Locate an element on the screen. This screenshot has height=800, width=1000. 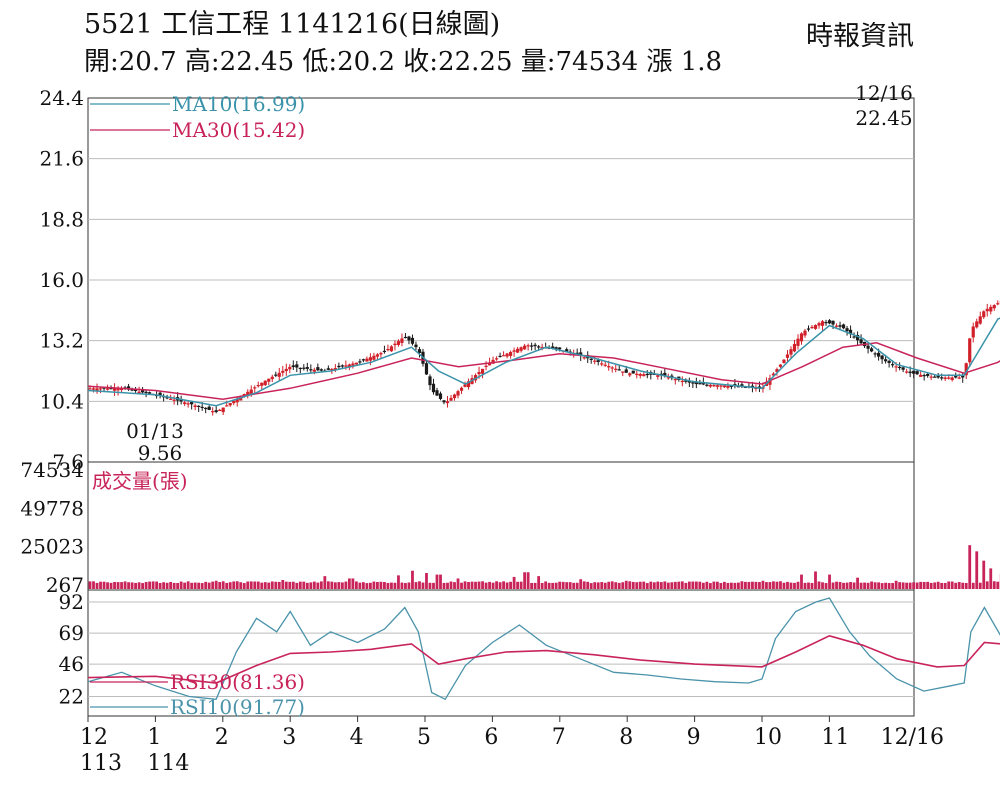
low-annotation-value: 9.56 is located at coordinates (160, 453).